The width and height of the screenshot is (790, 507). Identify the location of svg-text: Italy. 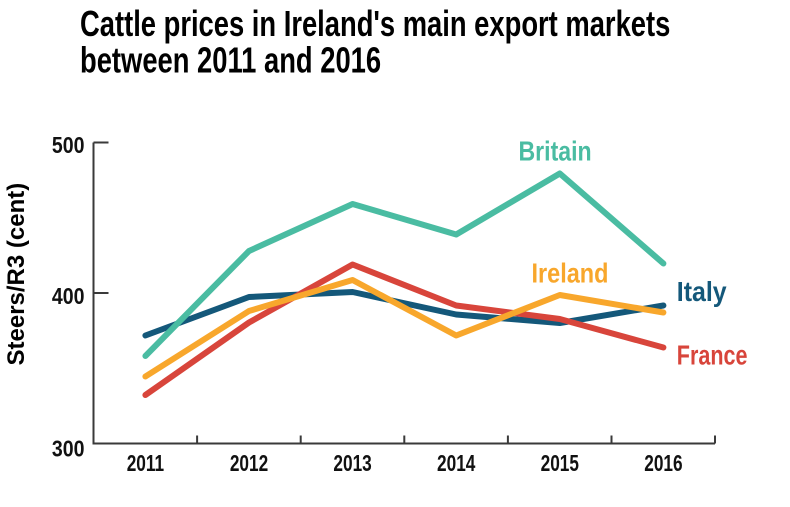
(702, 291).